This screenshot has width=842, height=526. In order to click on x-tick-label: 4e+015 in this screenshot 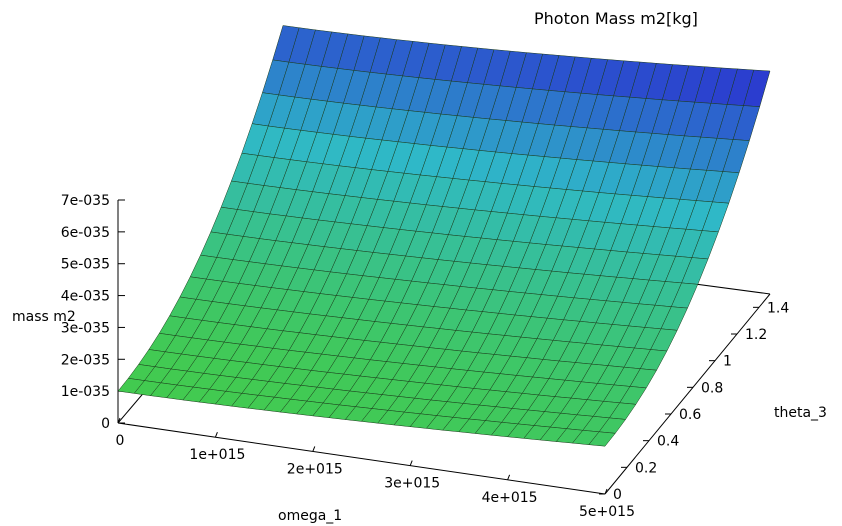, I will do `click(510, 498)`.